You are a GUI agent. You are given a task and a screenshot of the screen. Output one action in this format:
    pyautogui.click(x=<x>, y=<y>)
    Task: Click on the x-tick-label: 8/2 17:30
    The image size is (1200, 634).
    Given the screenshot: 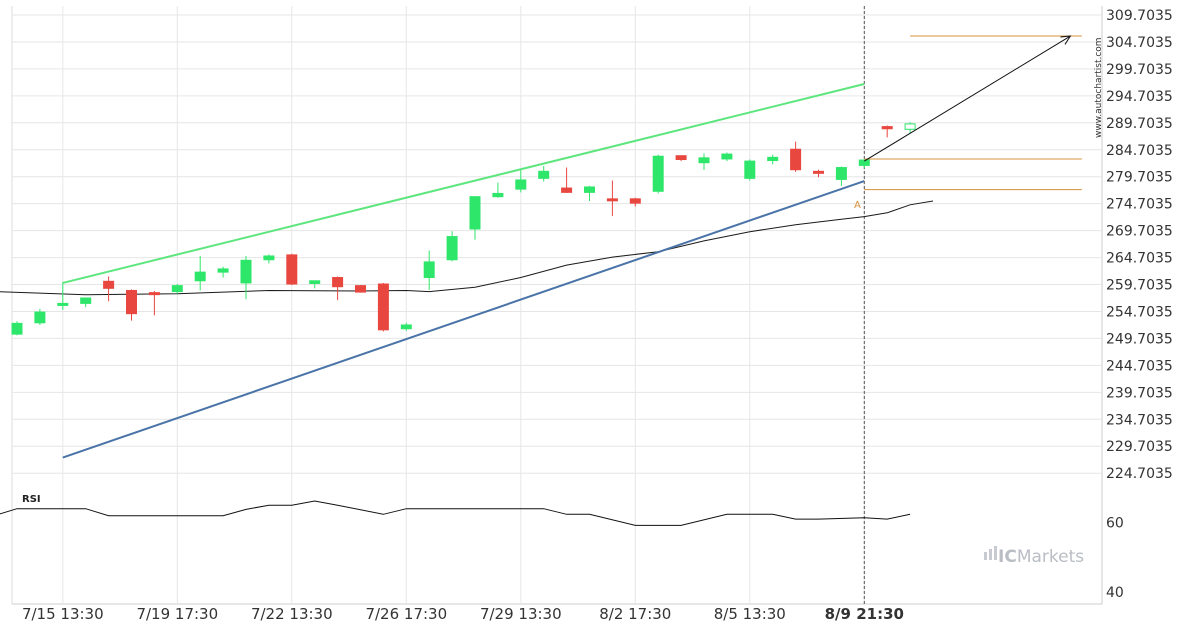 What is the action you would take?
    pyautogui.click(x=635, y=614)
    